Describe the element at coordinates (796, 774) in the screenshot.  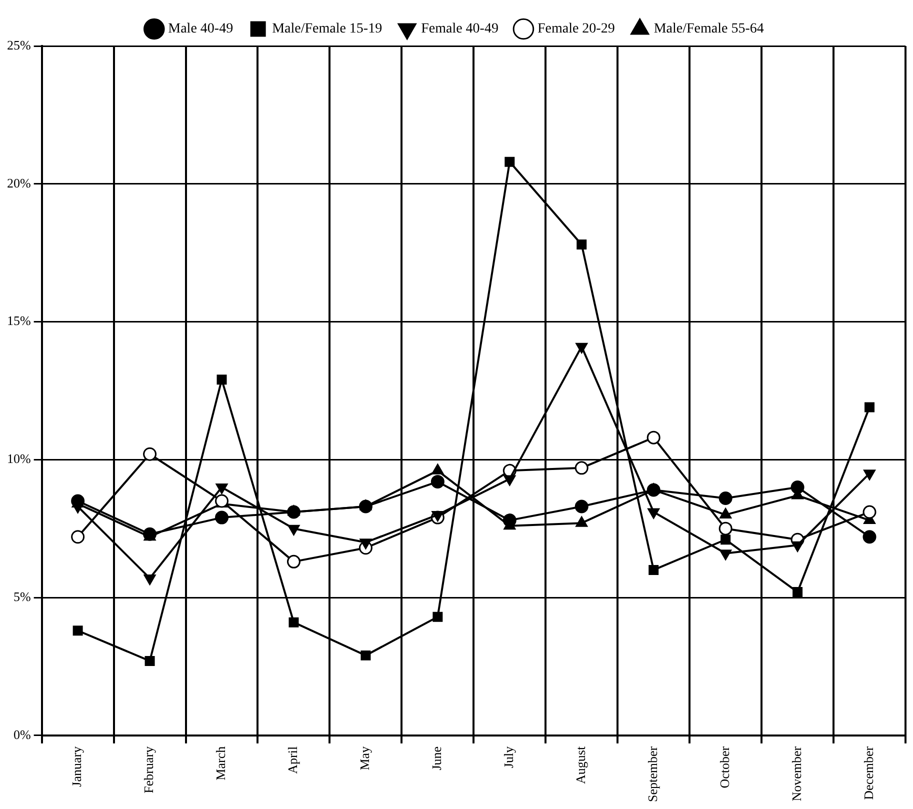
I see `x-tick-label: November` at that location.